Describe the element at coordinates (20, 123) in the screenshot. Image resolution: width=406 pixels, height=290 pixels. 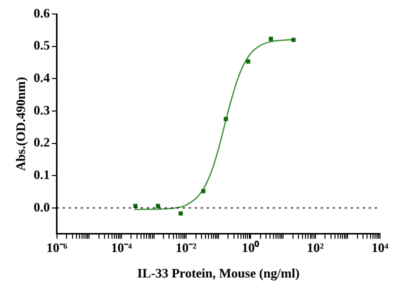
I see `y-axis-title: Abs.(OD.490nm)` at that location.